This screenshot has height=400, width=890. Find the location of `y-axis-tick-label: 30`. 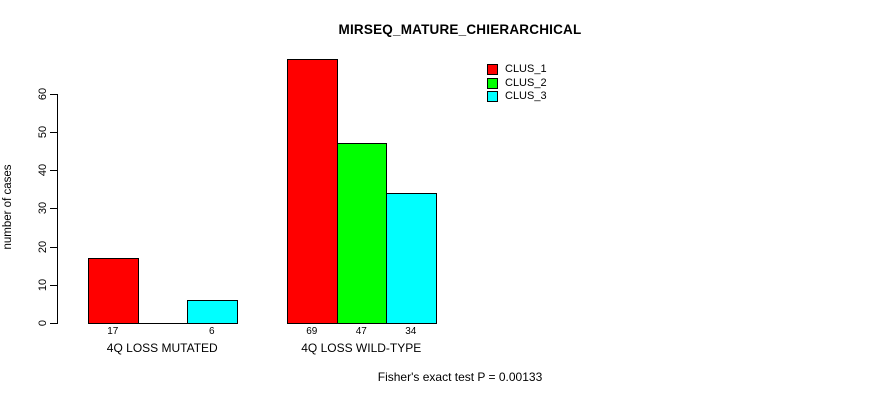

y-axis-tick-label: 30 is located at coordinates (43, 208).